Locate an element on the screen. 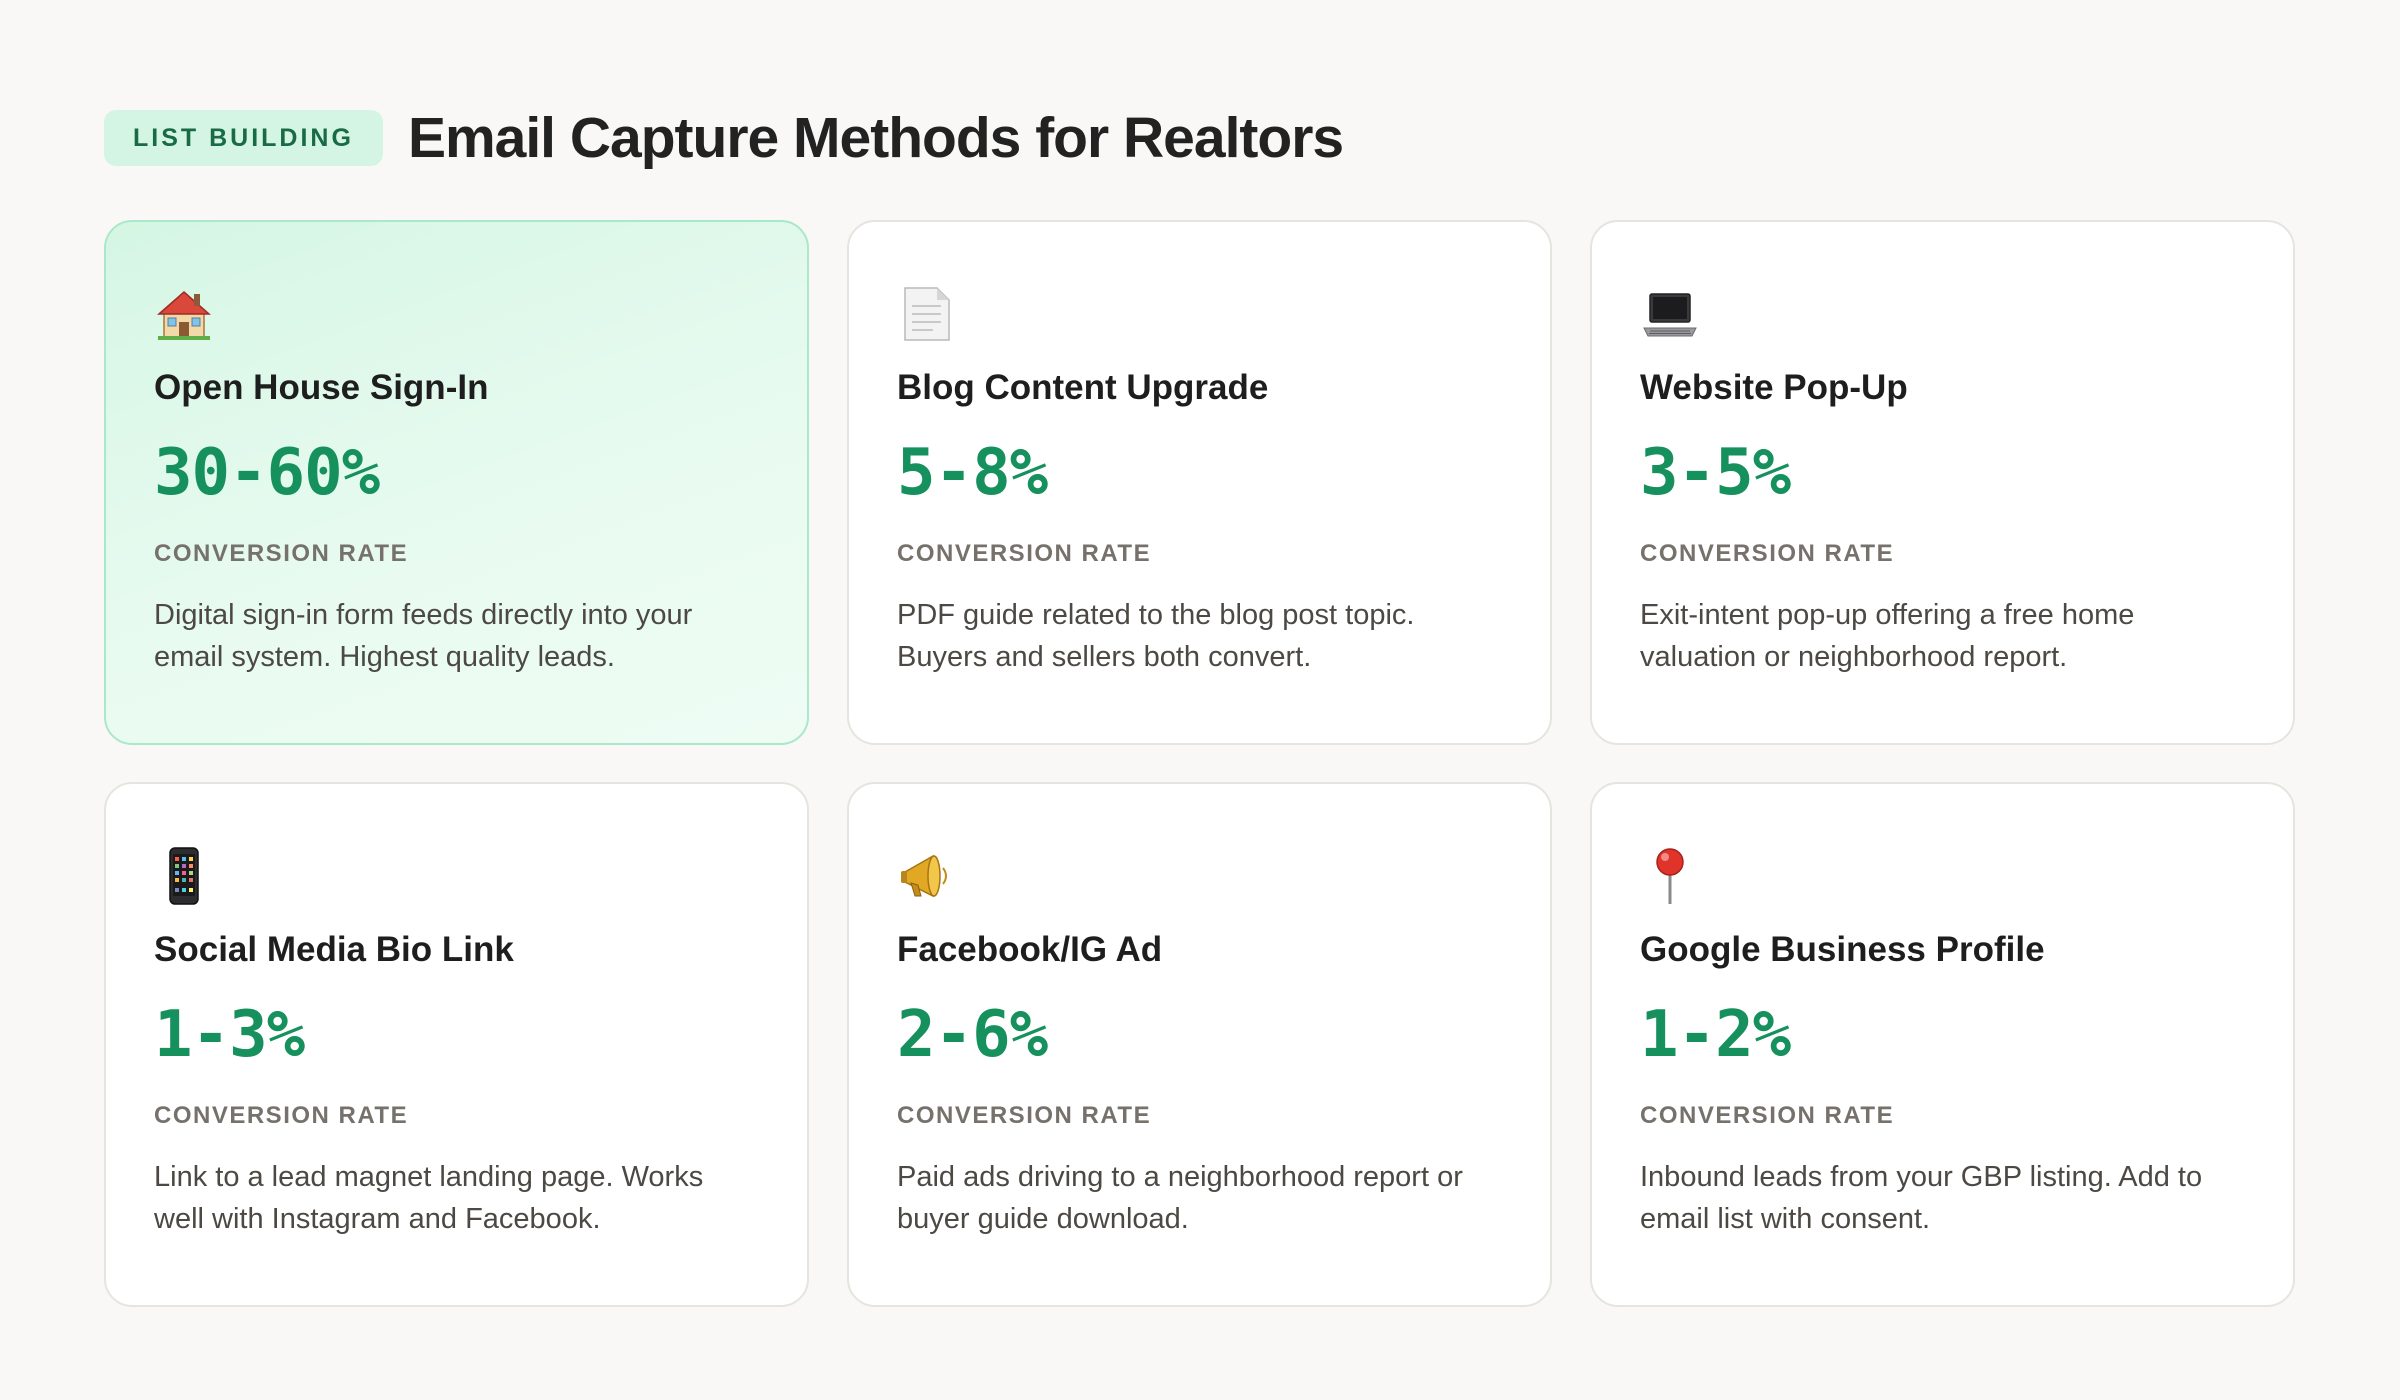 The image size is (2400, 1400). conversion-rate-value: 5-8% is located at coordinates (972, 473).